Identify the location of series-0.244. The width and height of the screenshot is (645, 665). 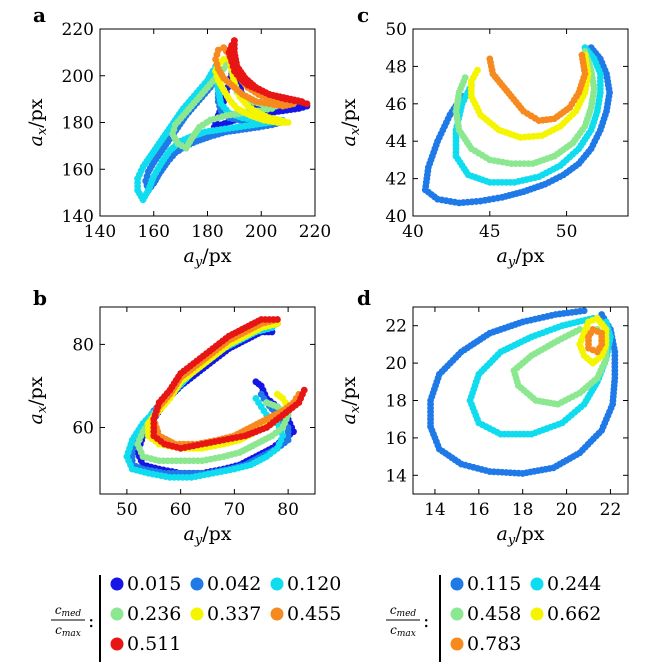
(540, 376).